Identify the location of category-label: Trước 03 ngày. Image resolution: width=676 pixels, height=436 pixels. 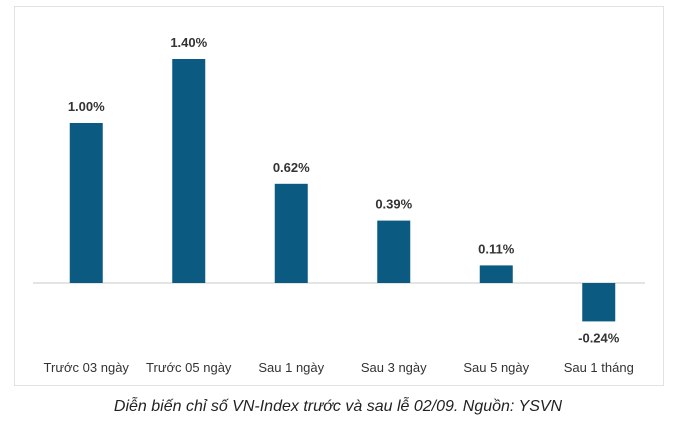
(87, 367).